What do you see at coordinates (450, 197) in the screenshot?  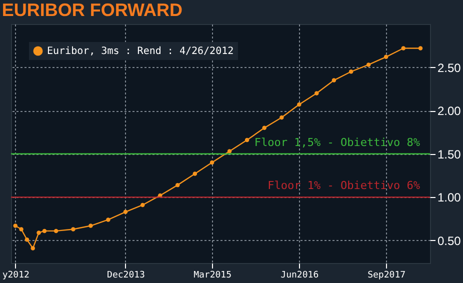 I see `y-tick-label: 1.00` at bounding box center [450, 197].